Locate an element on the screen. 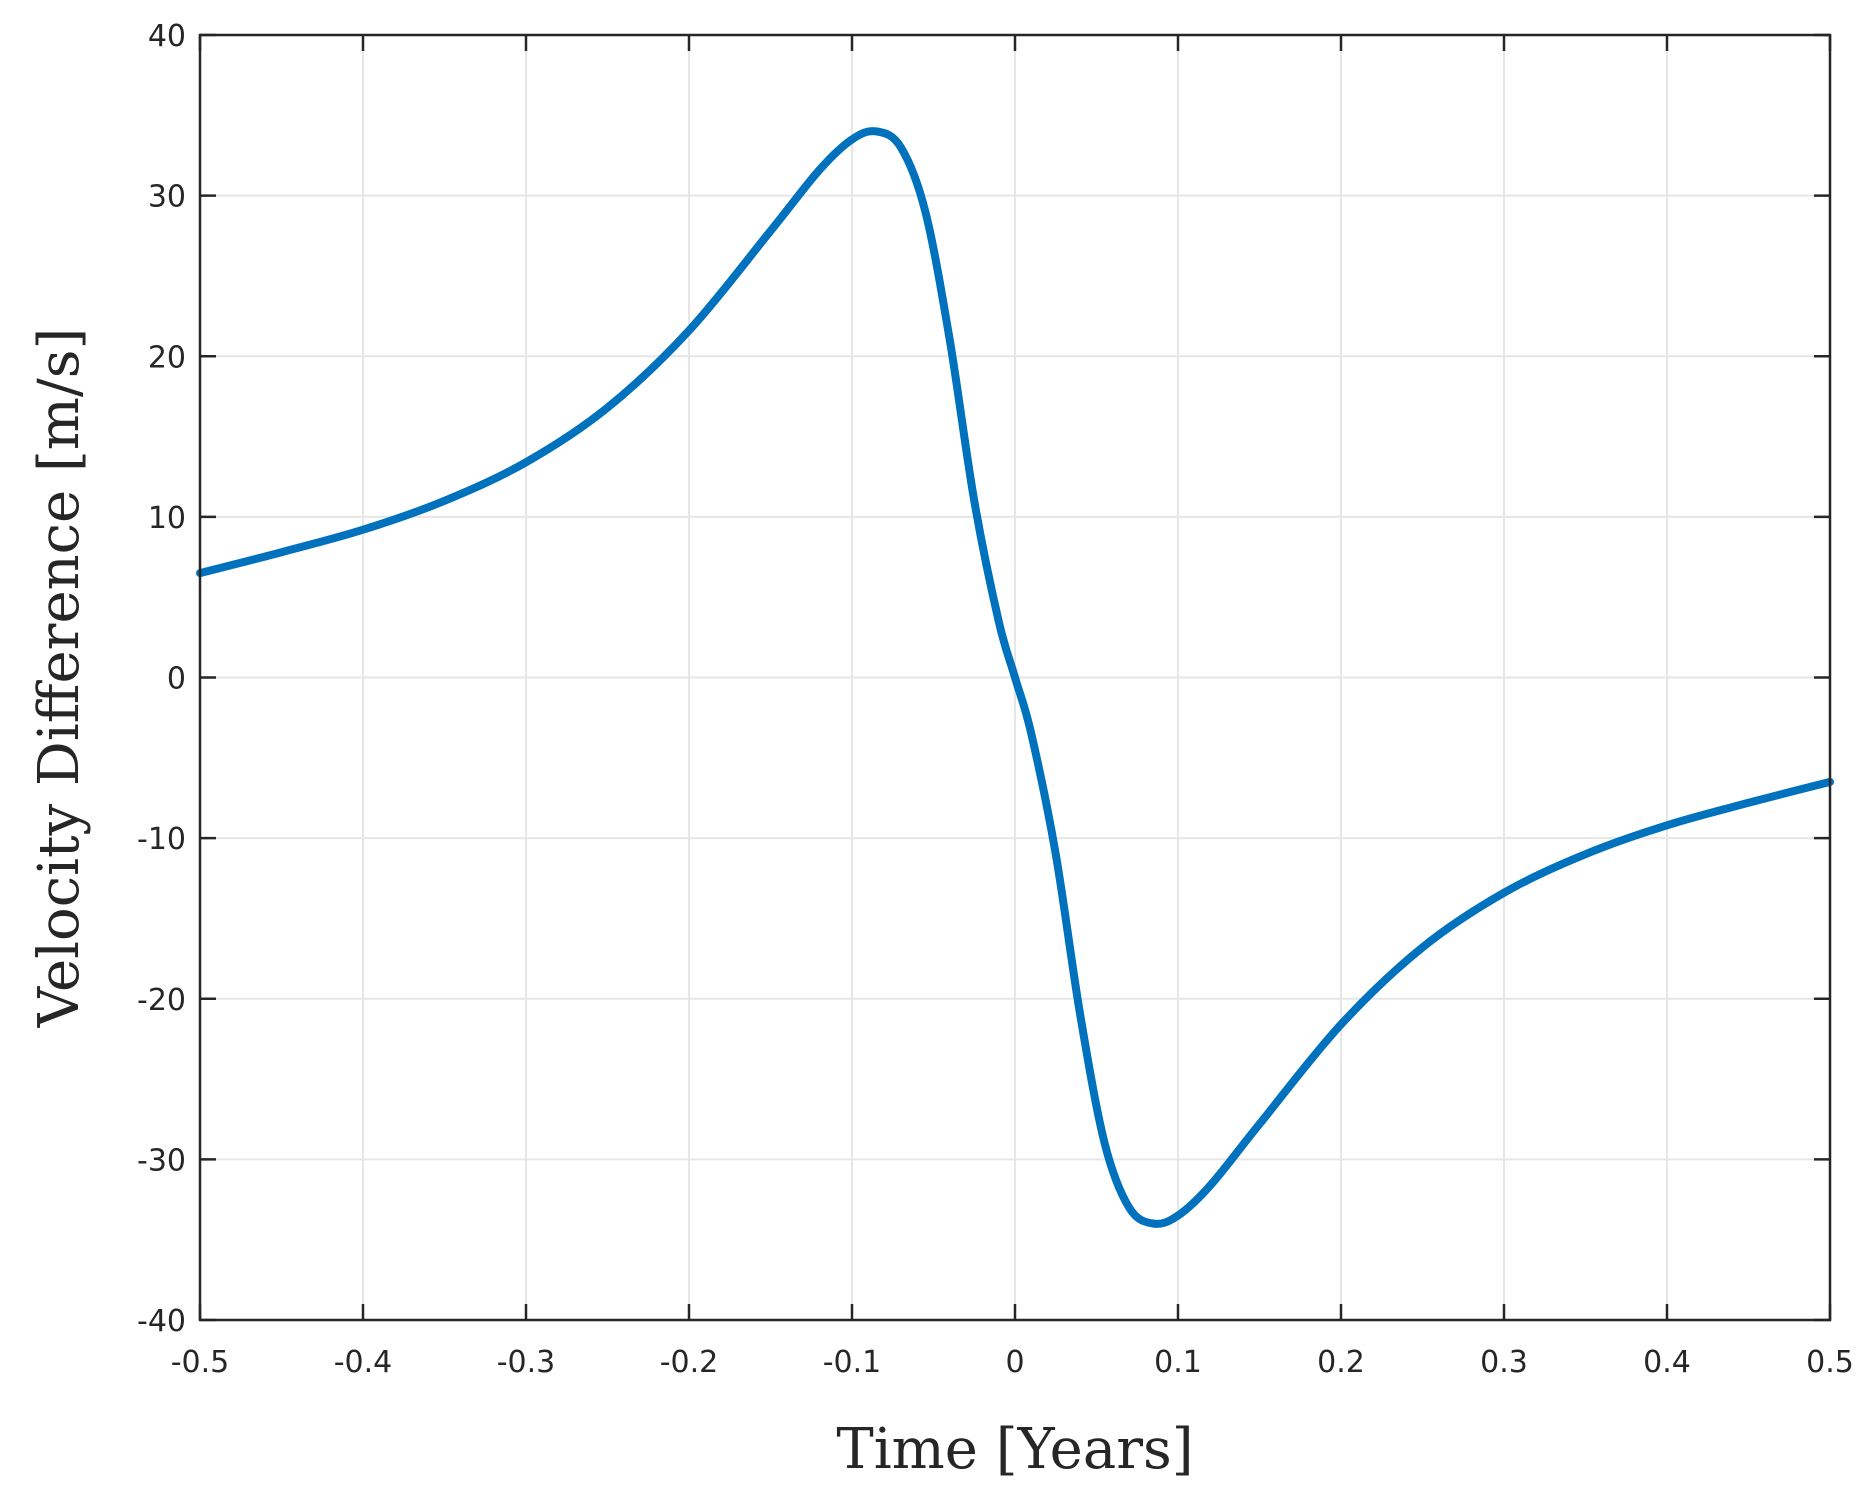 This screenshot has width=1863, height=1492. x-tick-label: -0.2 is located at coordinates (689, 1362).